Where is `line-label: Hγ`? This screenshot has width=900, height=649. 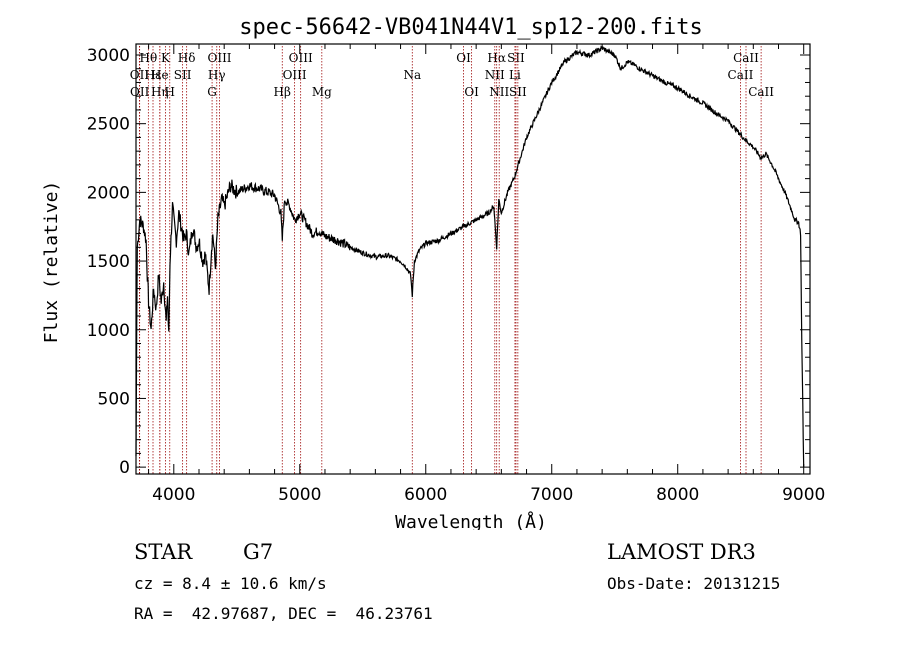
line-label: Hγ is located at coordinates (217, 75).